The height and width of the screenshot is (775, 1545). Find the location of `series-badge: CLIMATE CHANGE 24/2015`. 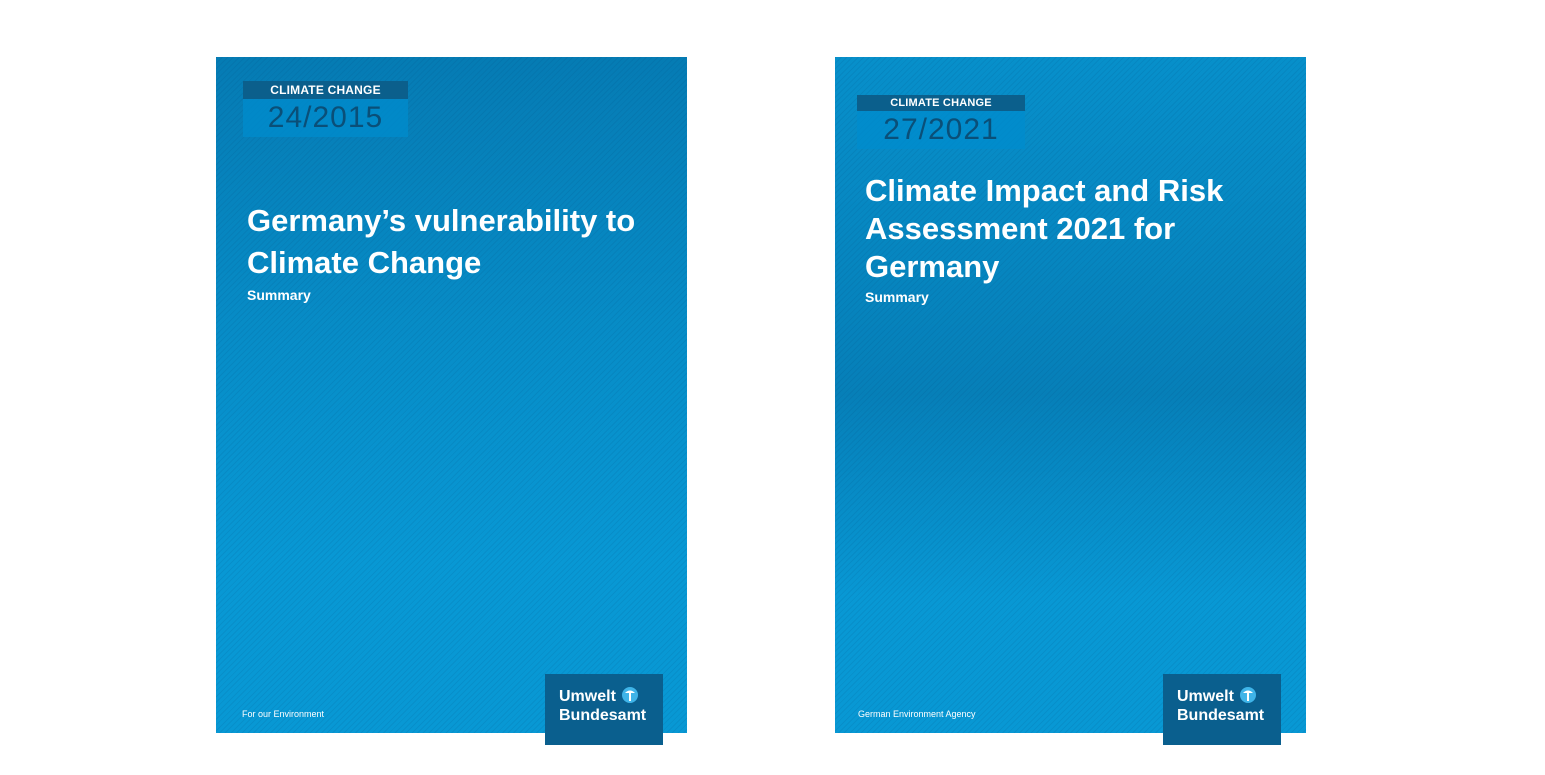

series-badge: CLIMATE CHANGE 24/2015 is located at coordinates (325, 109).